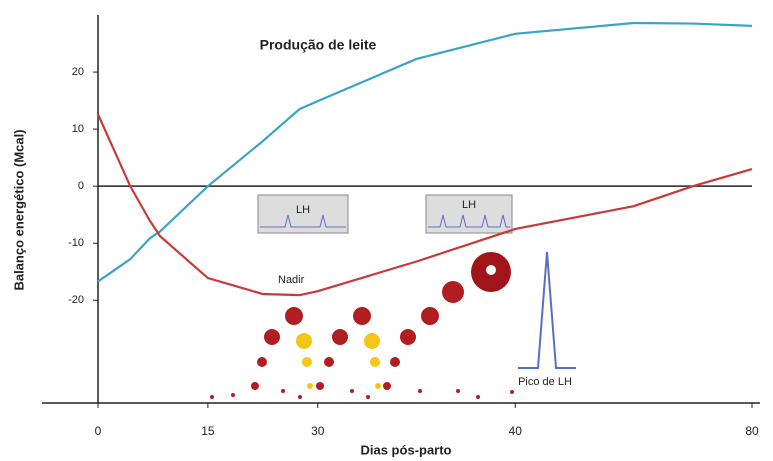 The height and width of the screenshot is (461, 773). Describe the element at coordinates (291, 280) in the screenshot. I see `annotation-nadir: Nadir` at that location.